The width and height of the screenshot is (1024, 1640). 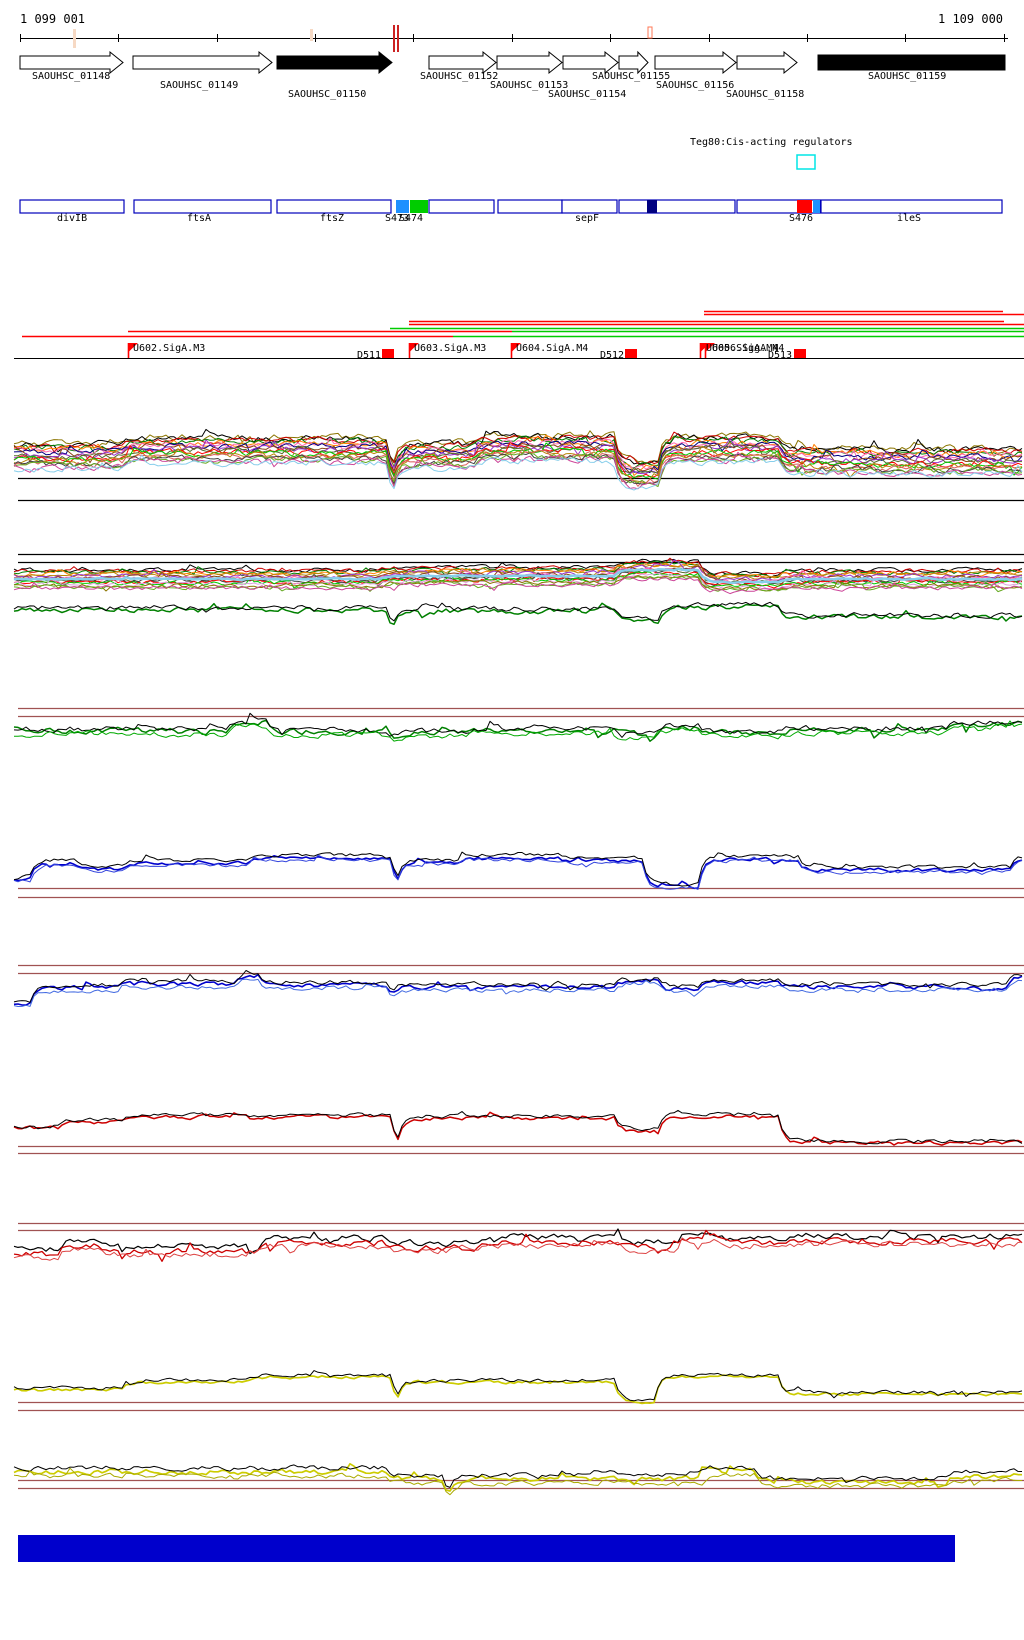 What do you see at coordinates (806, 162) in the screenshot?
I see `teg80-regulator-box` at bounding box center [806, 162].